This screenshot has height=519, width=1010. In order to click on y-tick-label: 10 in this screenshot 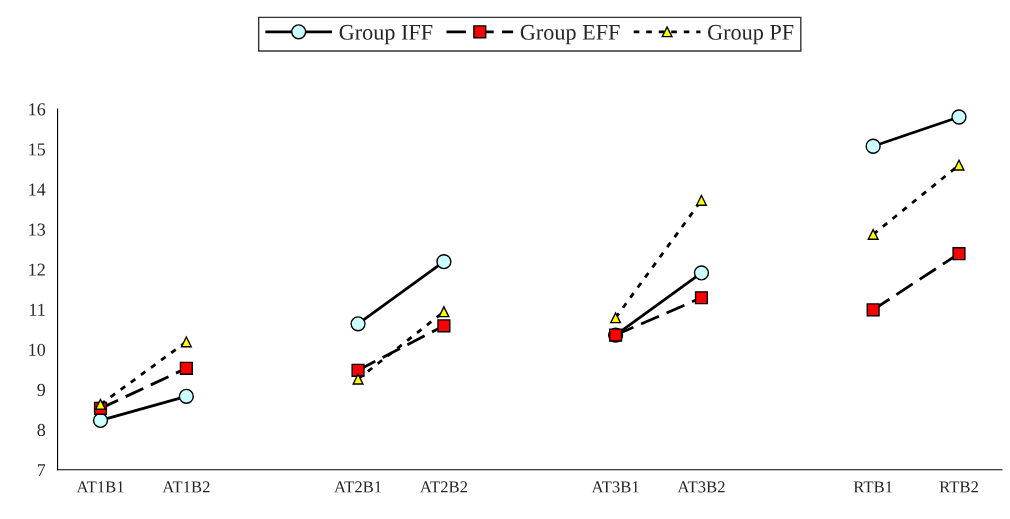, I will do `click(37, 349)`.